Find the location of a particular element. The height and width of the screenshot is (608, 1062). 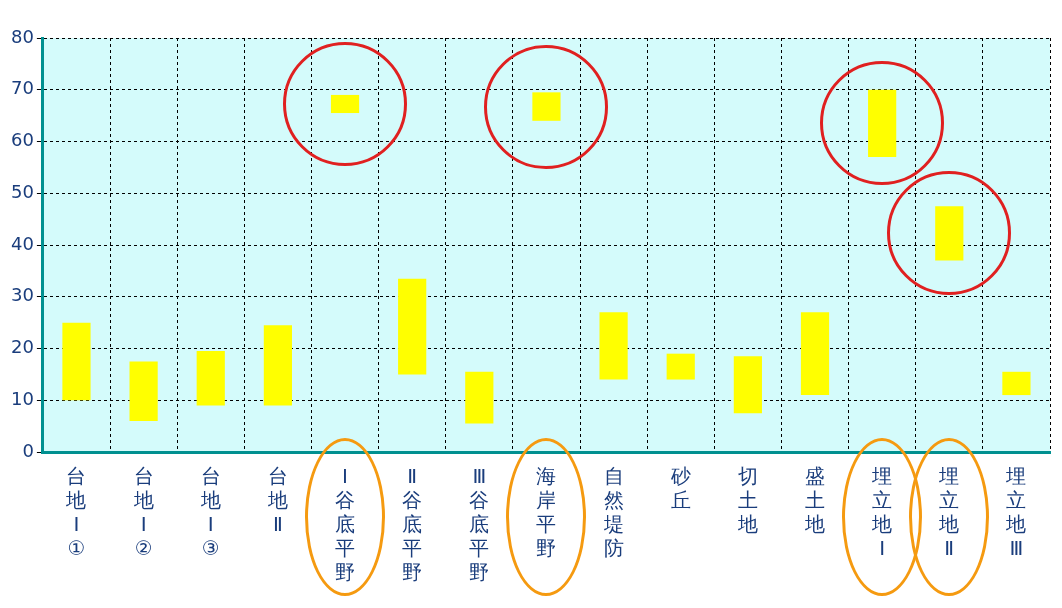

y-tick-label: 60 is located at coordinates (22, 140).